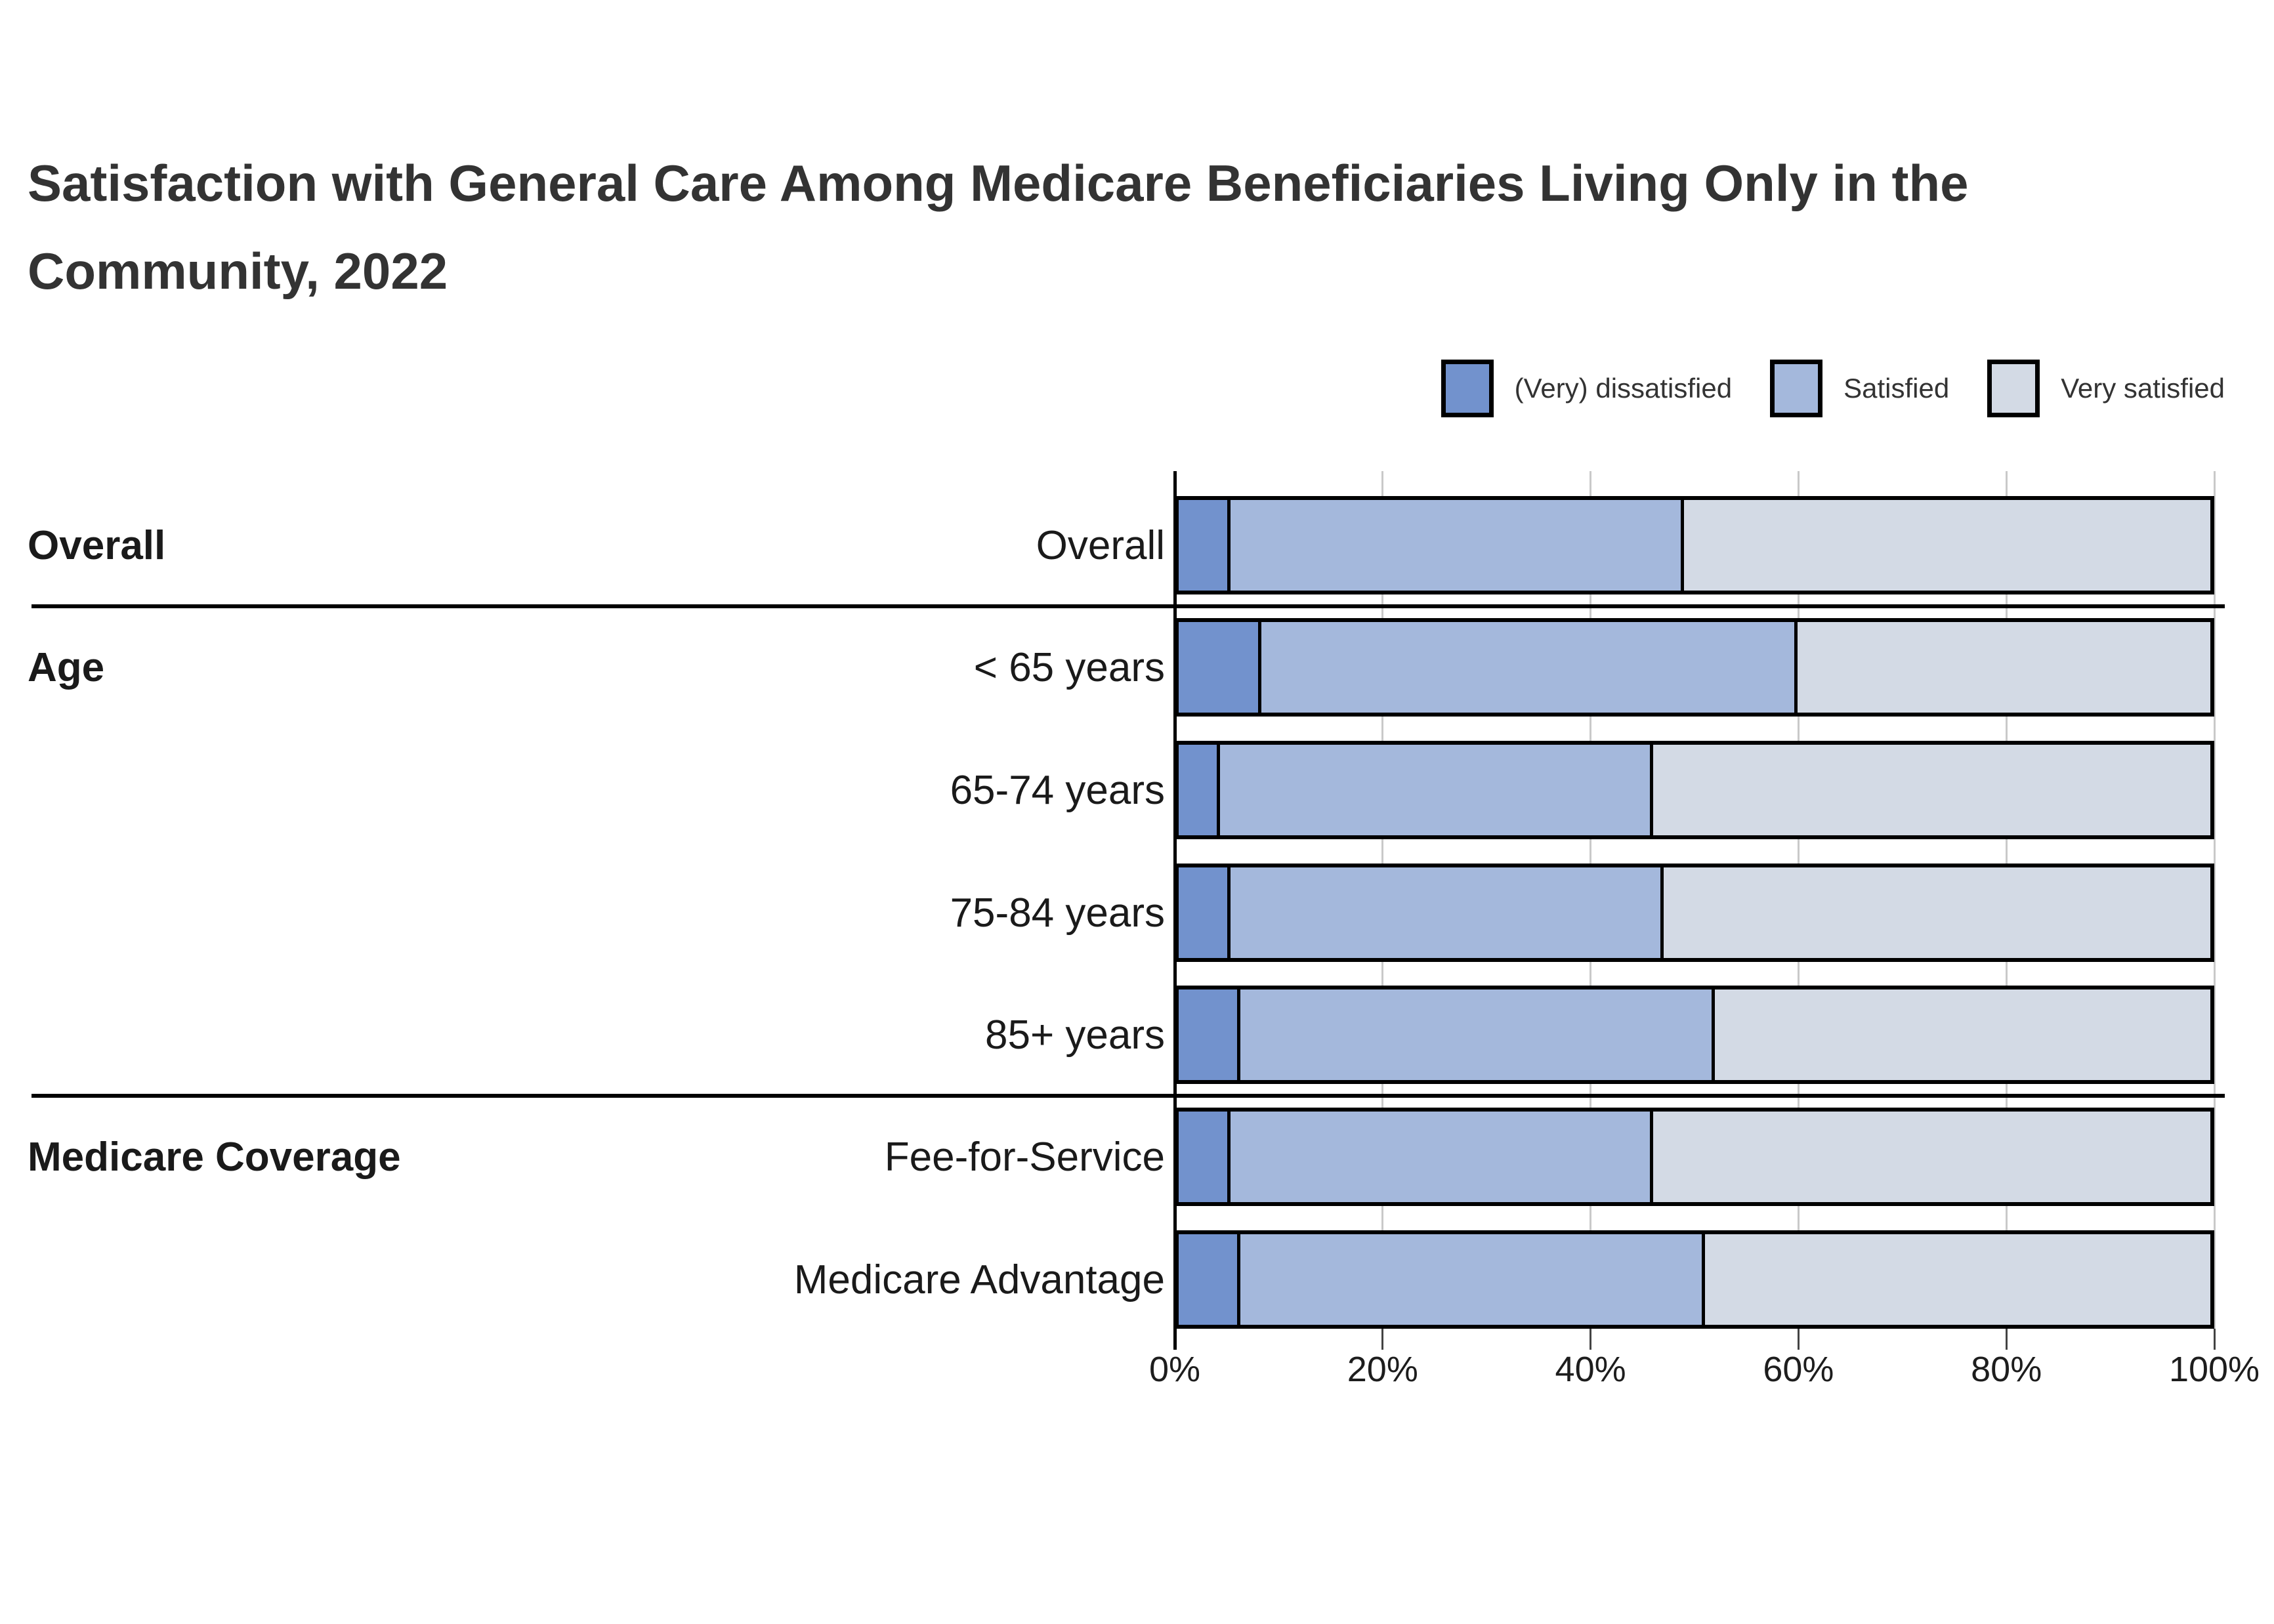 The width and height of the screenshot is (2274, 1624). What do you see at coordinates (1896, 388) in the screenshot?
I see `legend-label: Satisfied` at bounding box center [1896, 388].